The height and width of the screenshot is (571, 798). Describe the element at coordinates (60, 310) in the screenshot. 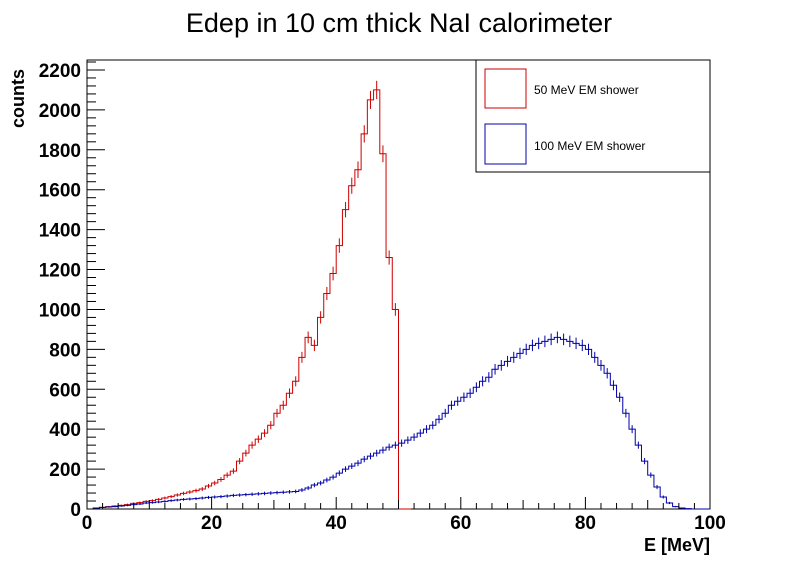

I see `y-tick-label: 1000` at that location.